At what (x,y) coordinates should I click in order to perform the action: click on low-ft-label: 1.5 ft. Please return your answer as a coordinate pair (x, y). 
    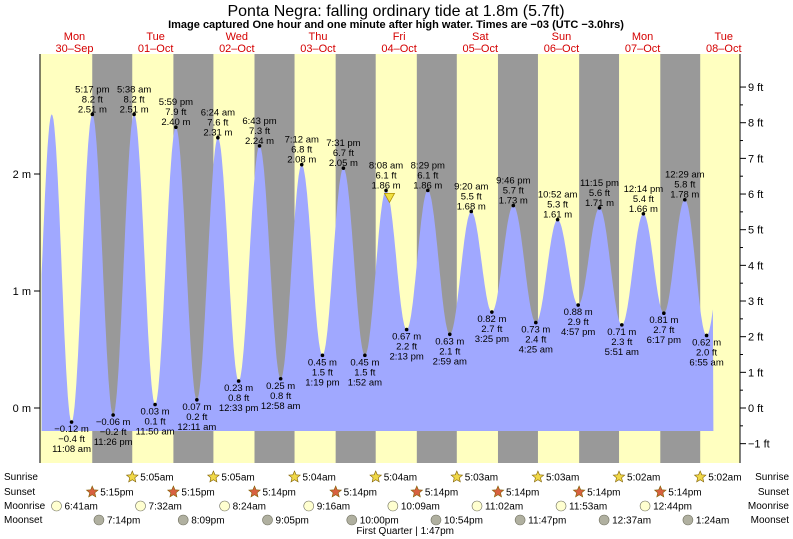
    Looking at the image, I should click on (322, 372).